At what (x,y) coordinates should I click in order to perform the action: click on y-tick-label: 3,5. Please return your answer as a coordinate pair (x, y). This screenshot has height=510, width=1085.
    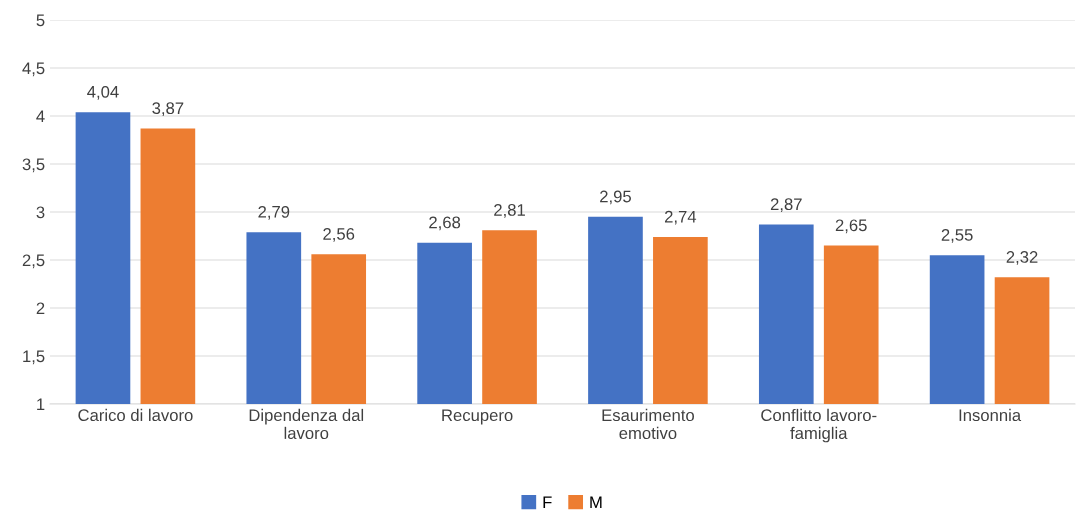
    Looking at the image, I should click on (33, 165).